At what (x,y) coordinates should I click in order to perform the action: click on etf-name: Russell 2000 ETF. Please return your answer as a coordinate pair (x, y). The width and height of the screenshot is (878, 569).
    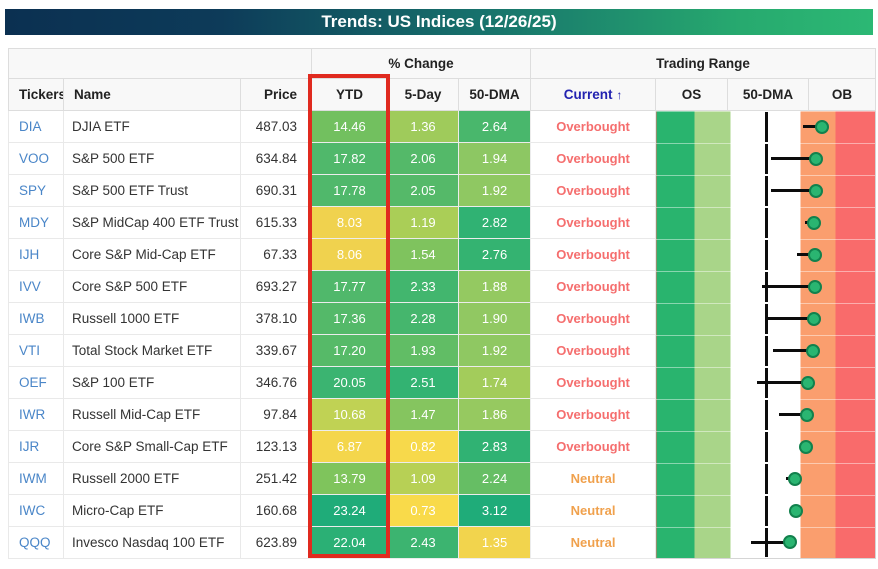
    Looking at the image, I should click on (152, 478).